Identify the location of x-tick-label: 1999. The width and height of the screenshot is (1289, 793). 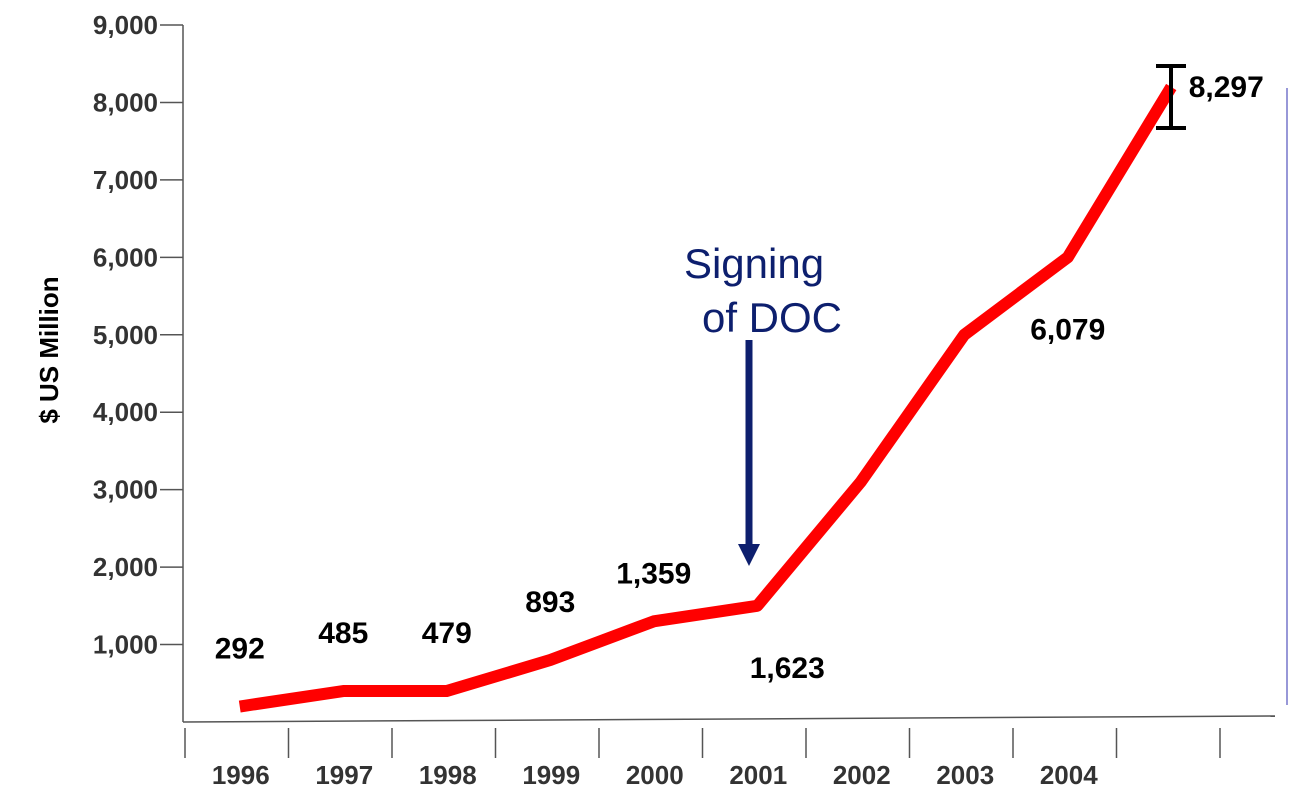
(551, 775).